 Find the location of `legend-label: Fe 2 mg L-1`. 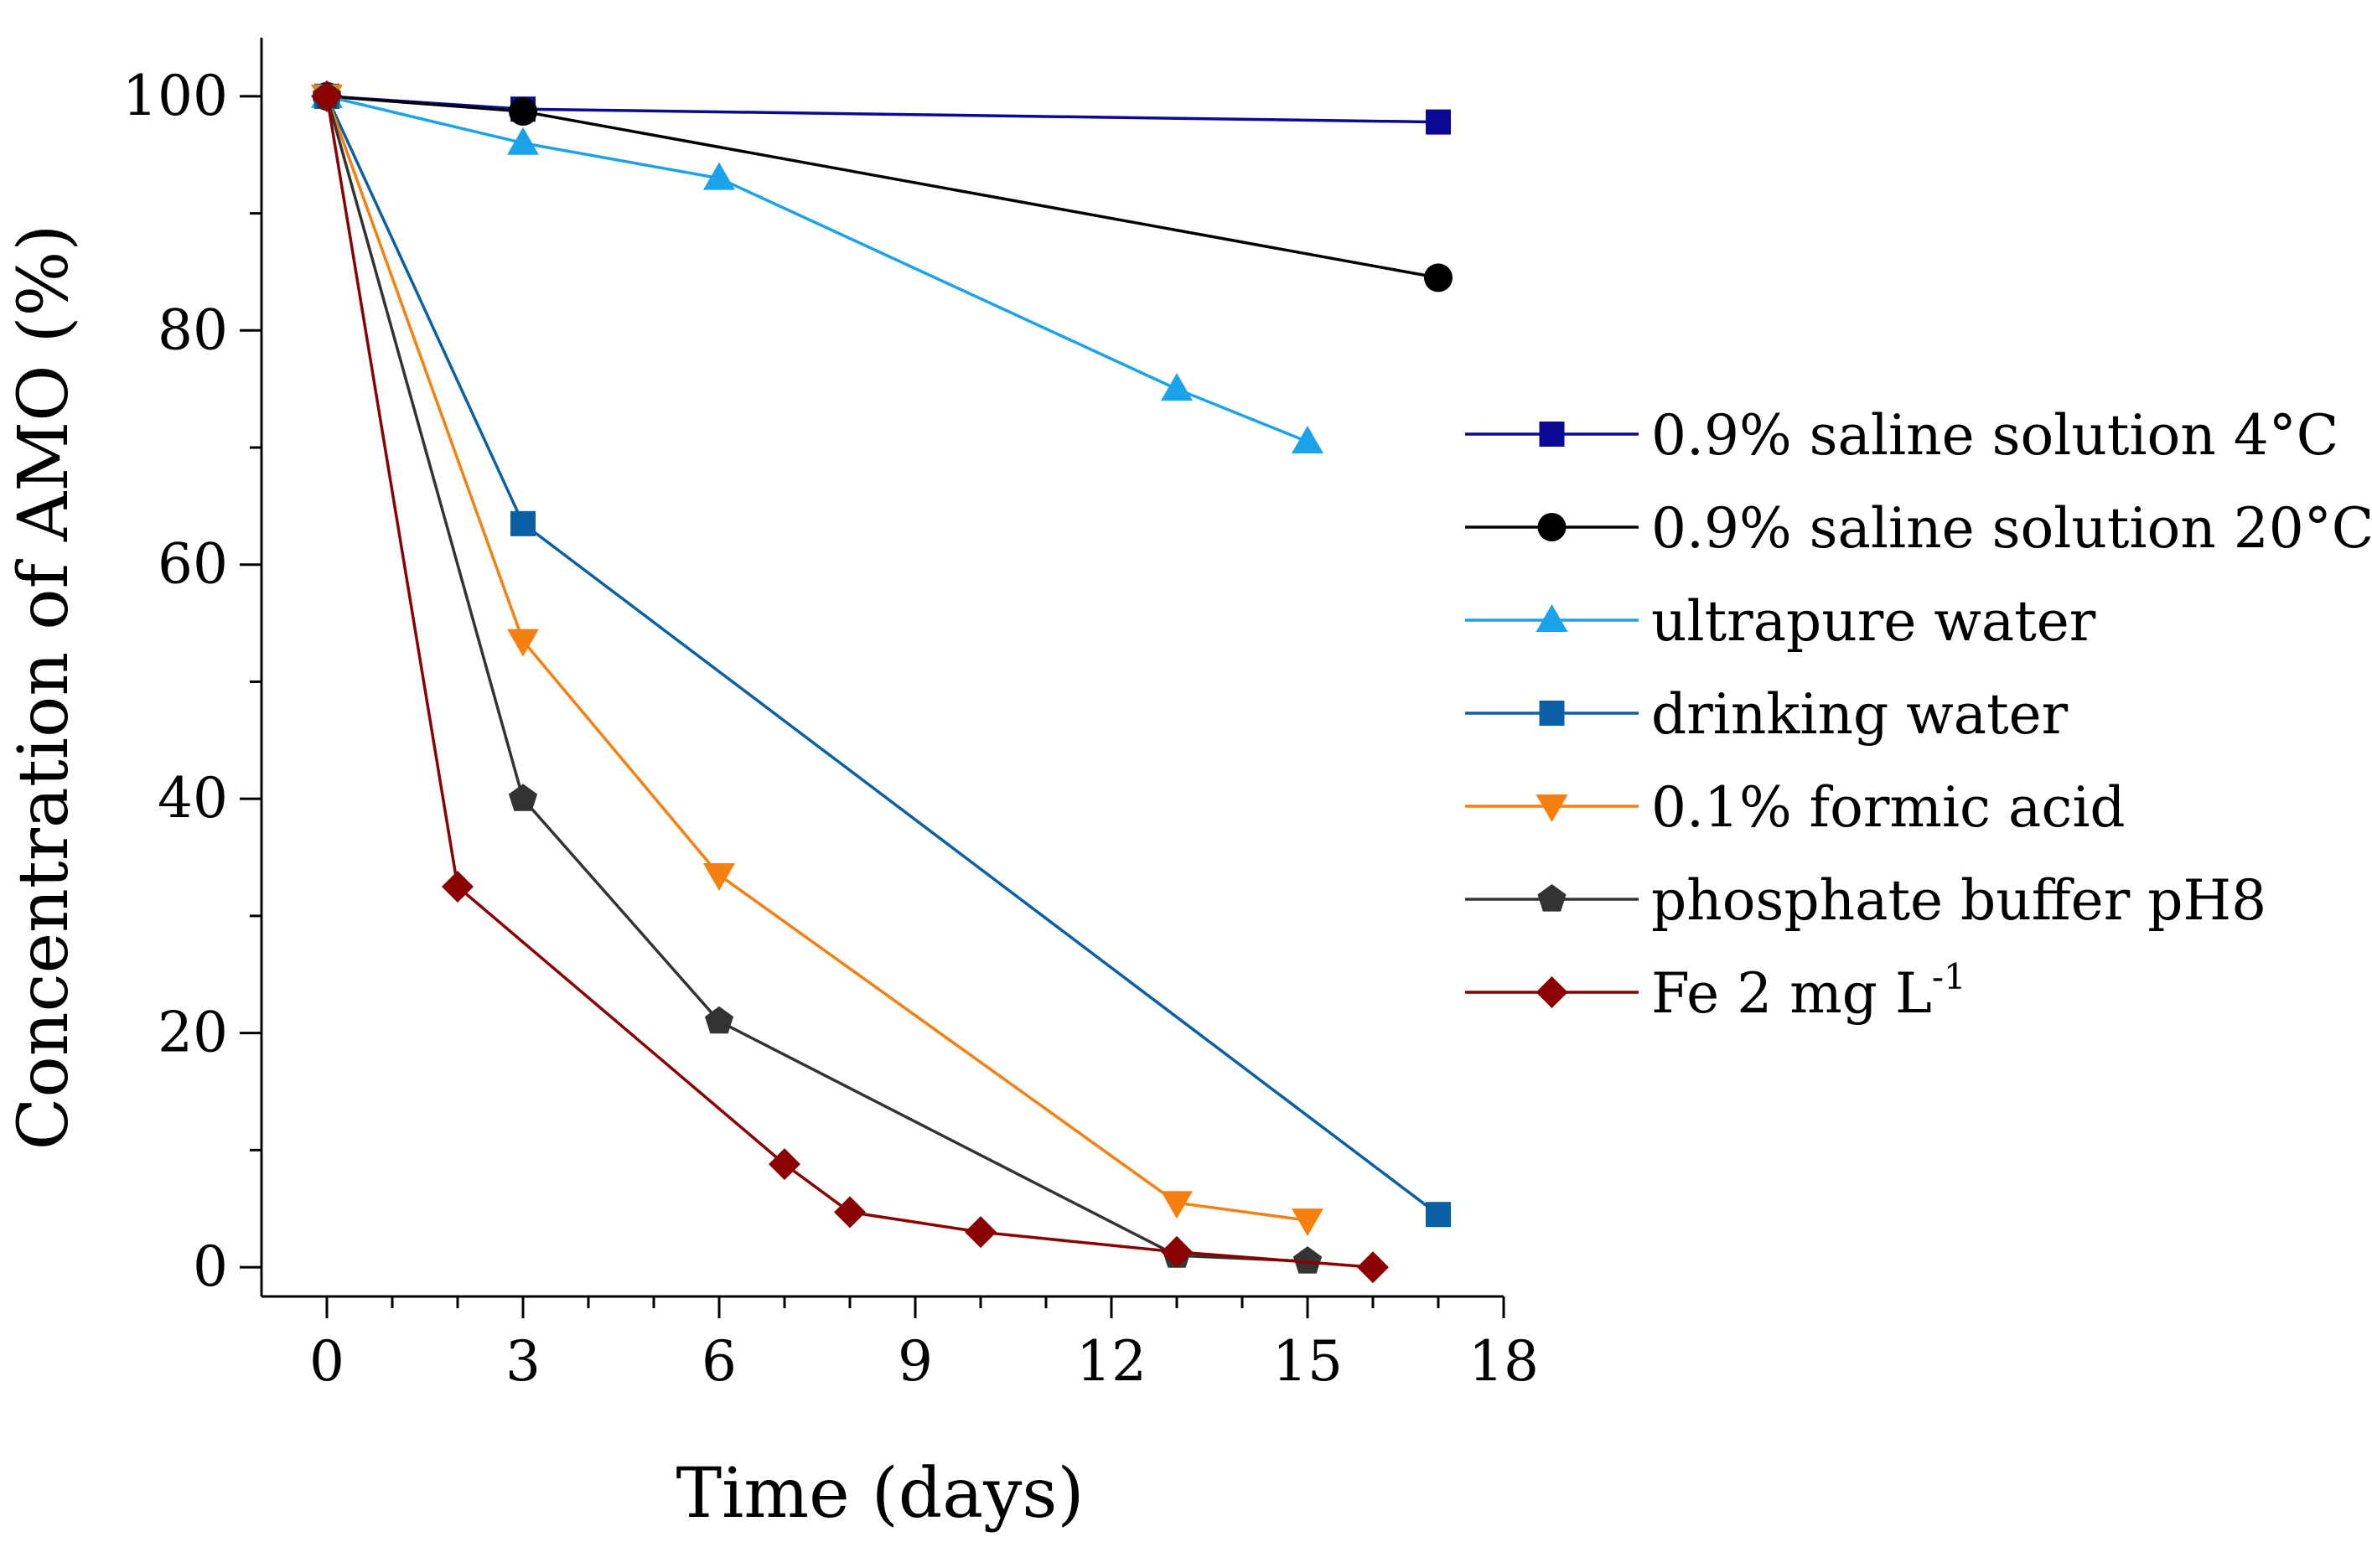

legend-label: Fe 2 mg L-1 is located at coordinates (1809, 991).